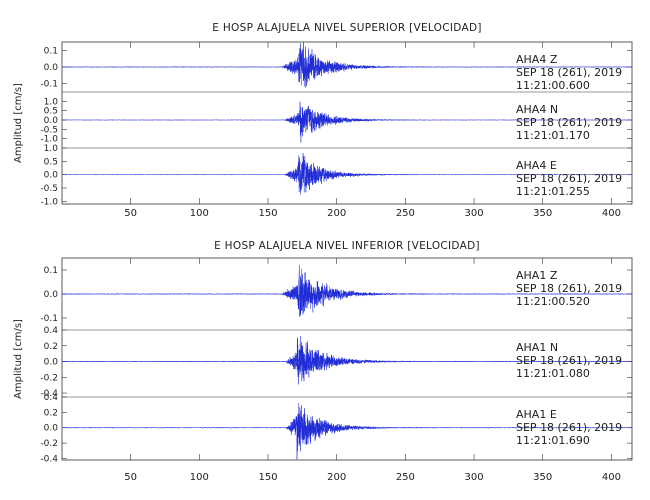  Describe the element at coordinates (553, 85) in the screenshot. I see `time-label: 11:21:00.600` at that location.